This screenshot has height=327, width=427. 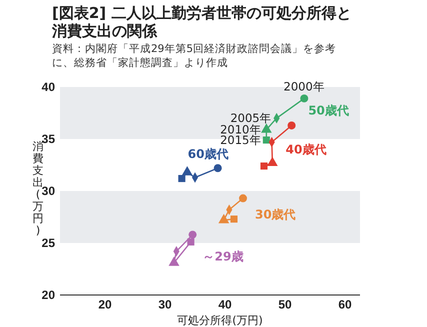 What do you see at coordinates (49, 243) in the screenshot?
I see `y-tick-label: 25` at bounding box center [49, 243].